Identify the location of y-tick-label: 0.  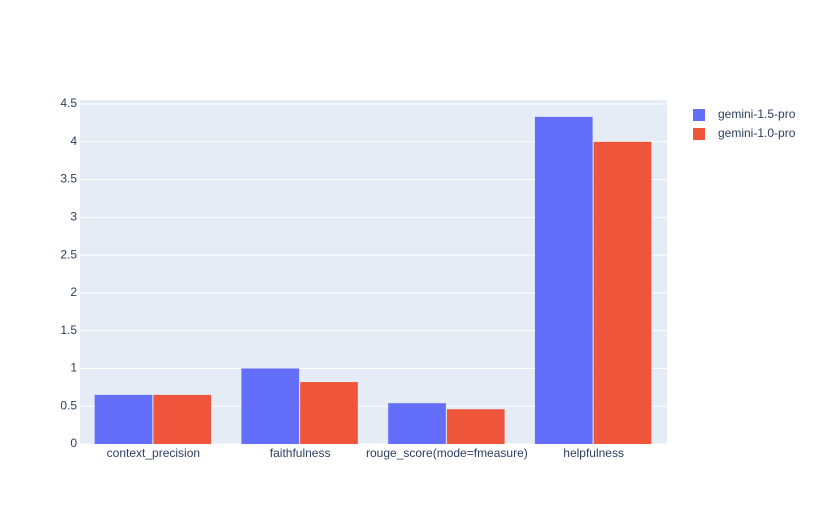
(73, 443).